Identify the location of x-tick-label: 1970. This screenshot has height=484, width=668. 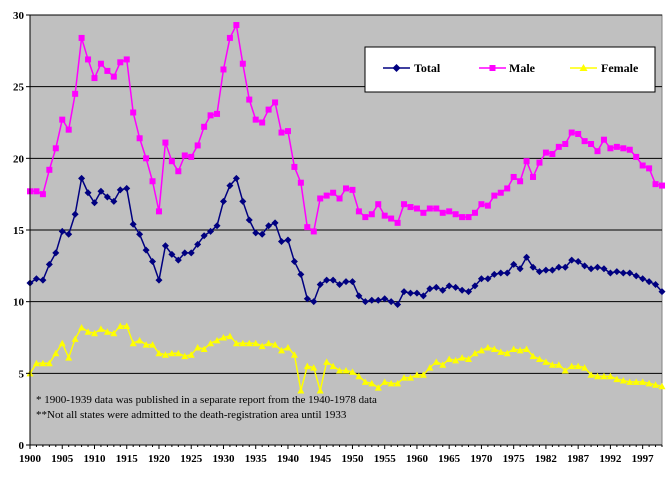
(481, 459).